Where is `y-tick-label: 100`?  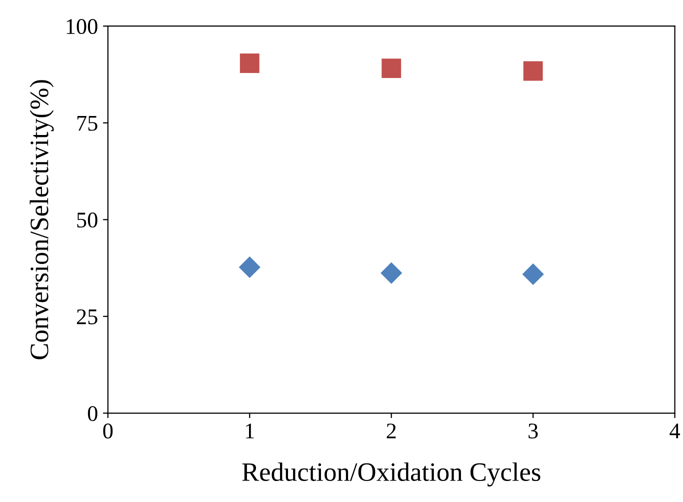 y-tick-label: 100 is located at coordinates (82, 26).